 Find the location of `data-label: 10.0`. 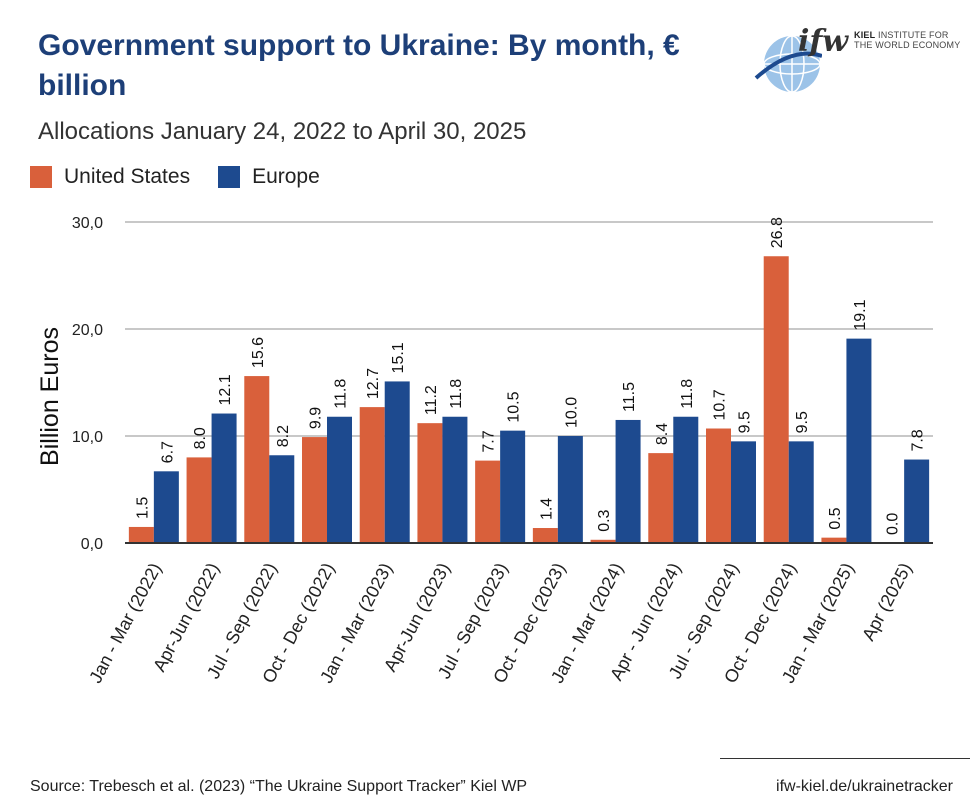

data-label: 10.0 is located at coordinates (571, 412).